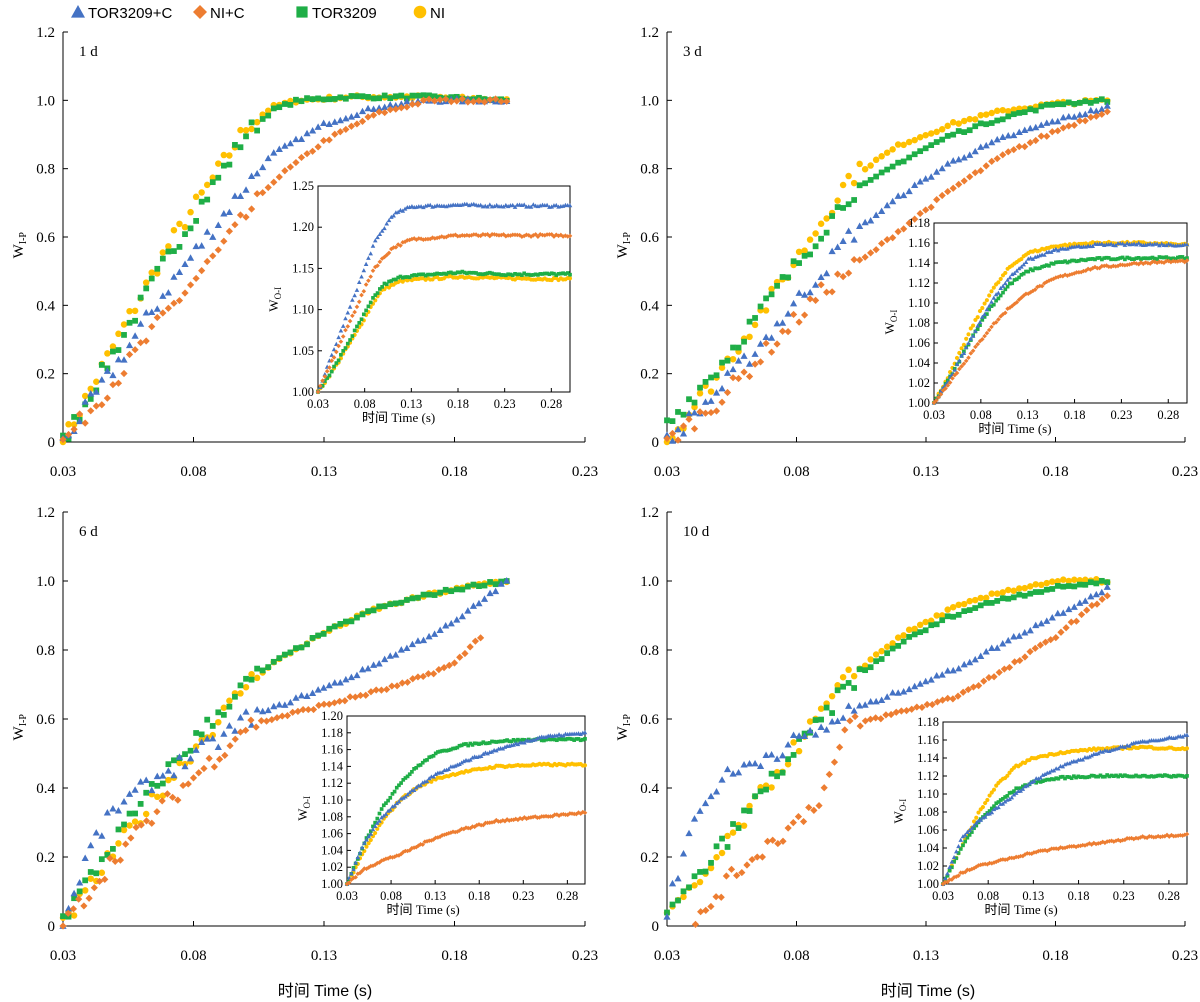 The image size is (1200, 1002). I want to click on y-axis-title: WI-P, so click(20, 727).